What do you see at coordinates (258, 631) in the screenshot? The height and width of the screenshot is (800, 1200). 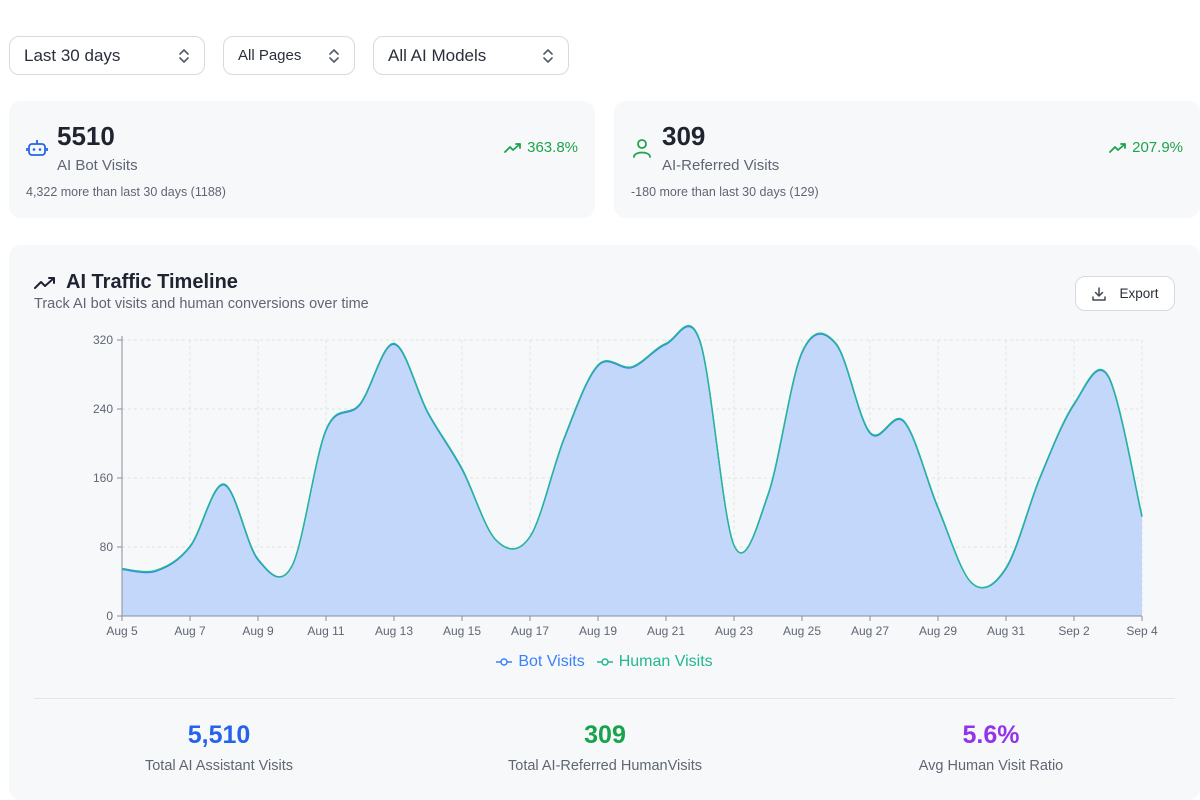 I see `x-tick-label: Aug 9` at bounding box center [258, 631].